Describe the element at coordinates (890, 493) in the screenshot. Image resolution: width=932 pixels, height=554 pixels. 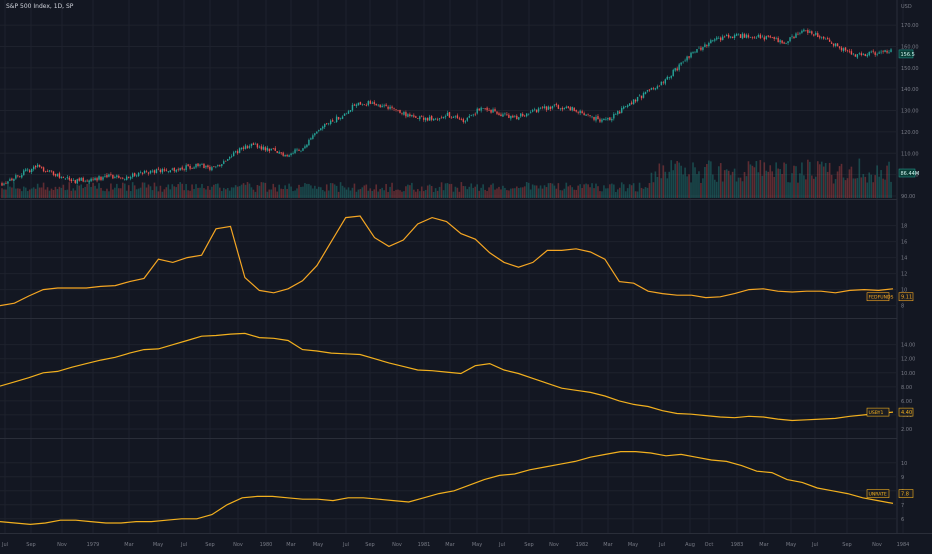
I see `unrate-badge: UNRATE 7.8` at that location.